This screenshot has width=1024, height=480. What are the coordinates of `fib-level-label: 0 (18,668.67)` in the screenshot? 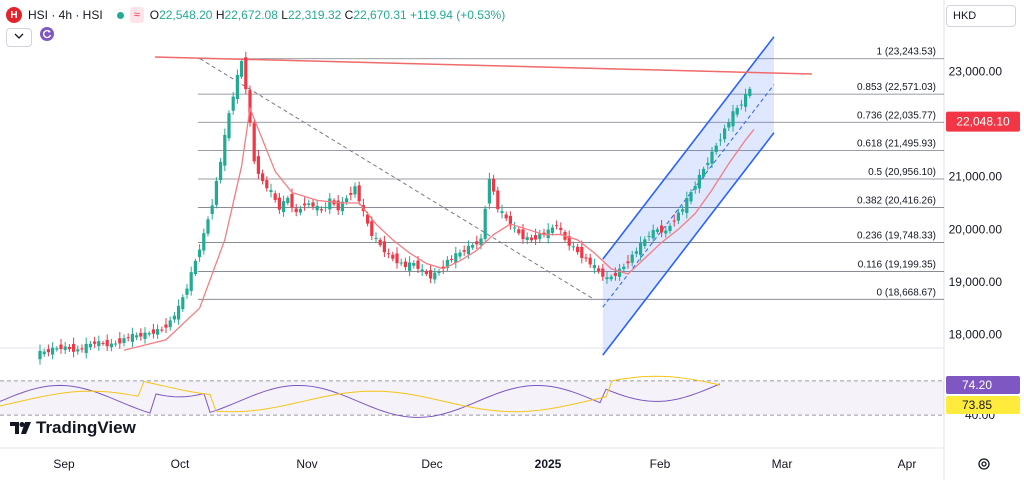 It's located at (907, 292).